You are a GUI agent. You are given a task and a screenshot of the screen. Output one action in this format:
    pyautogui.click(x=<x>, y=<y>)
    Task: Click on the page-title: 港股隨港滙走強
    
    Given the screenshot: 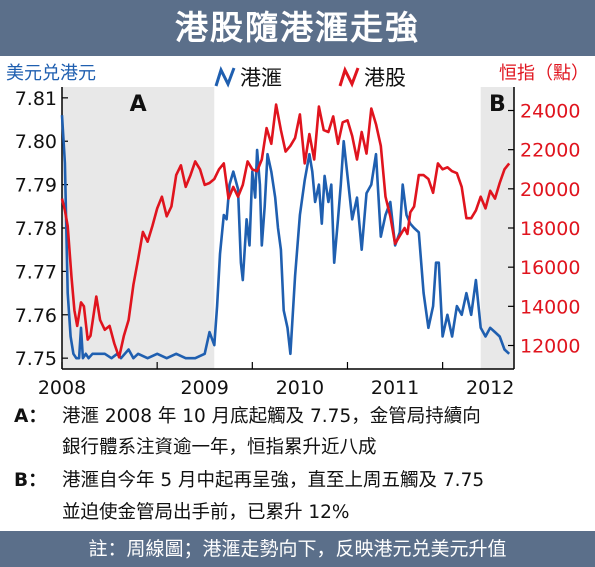 What is the action you would take?
    pyautogui.click(x=297, y=27)
    